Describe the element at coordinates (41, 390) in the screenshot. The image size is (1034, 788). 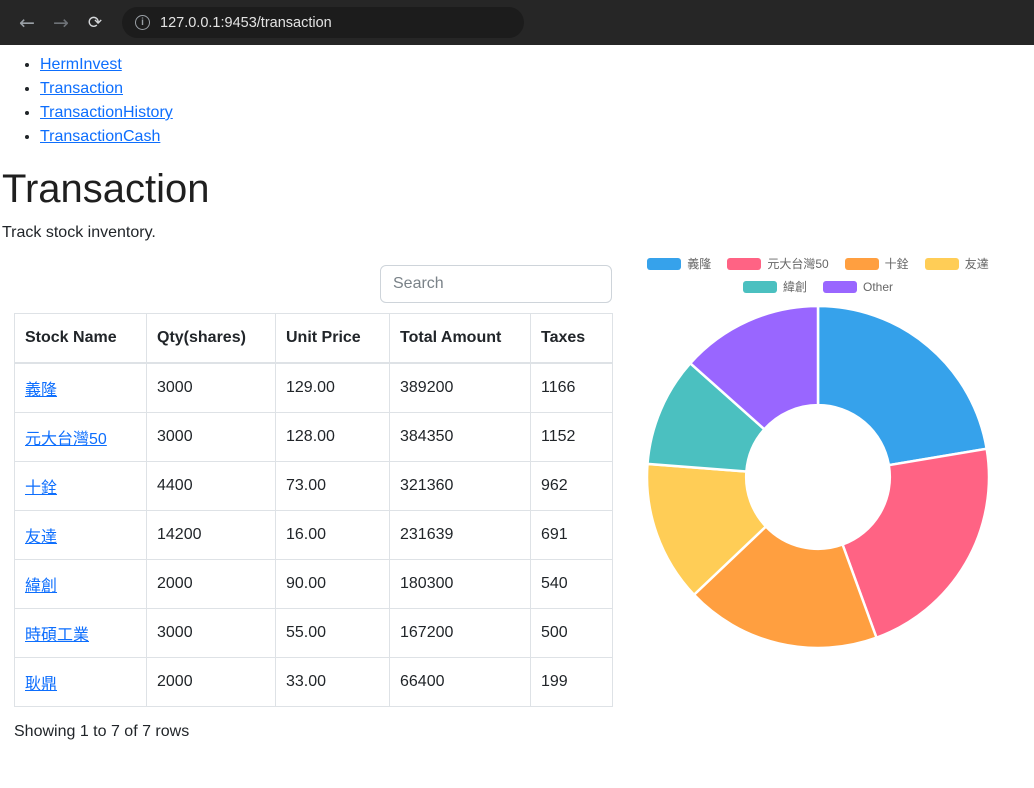
I see `stock-link: 義隆` at that location.